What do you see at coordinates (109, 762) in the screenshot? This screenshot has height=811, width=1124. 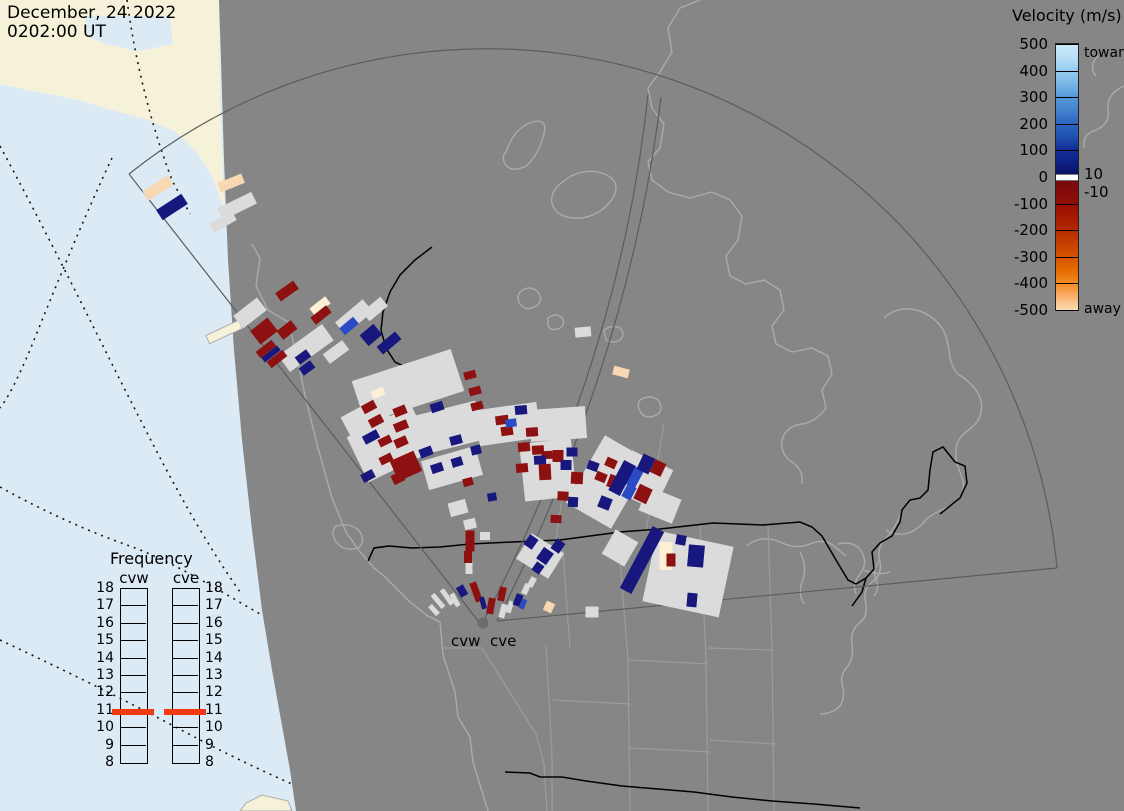 I see `frequency-tick-label: 8` at bounding box center [109, 762].